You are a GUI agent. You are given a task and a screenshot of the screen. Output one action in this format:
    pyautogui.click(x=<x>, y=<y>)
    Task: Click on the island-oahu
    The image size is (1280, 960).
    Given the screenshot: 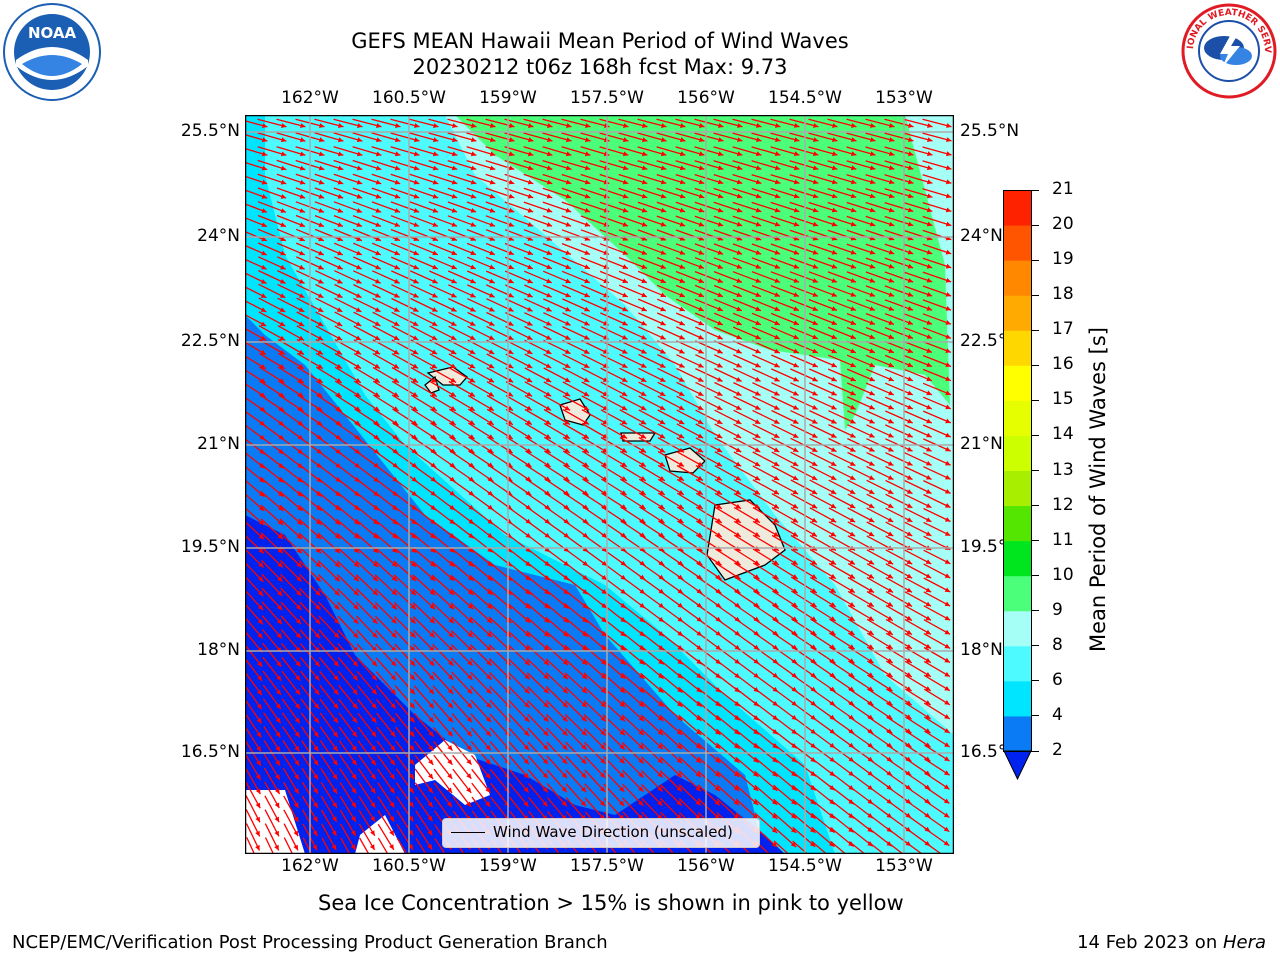 What is the action you would take?
    pyautogui.click(x=575, y=412)
    